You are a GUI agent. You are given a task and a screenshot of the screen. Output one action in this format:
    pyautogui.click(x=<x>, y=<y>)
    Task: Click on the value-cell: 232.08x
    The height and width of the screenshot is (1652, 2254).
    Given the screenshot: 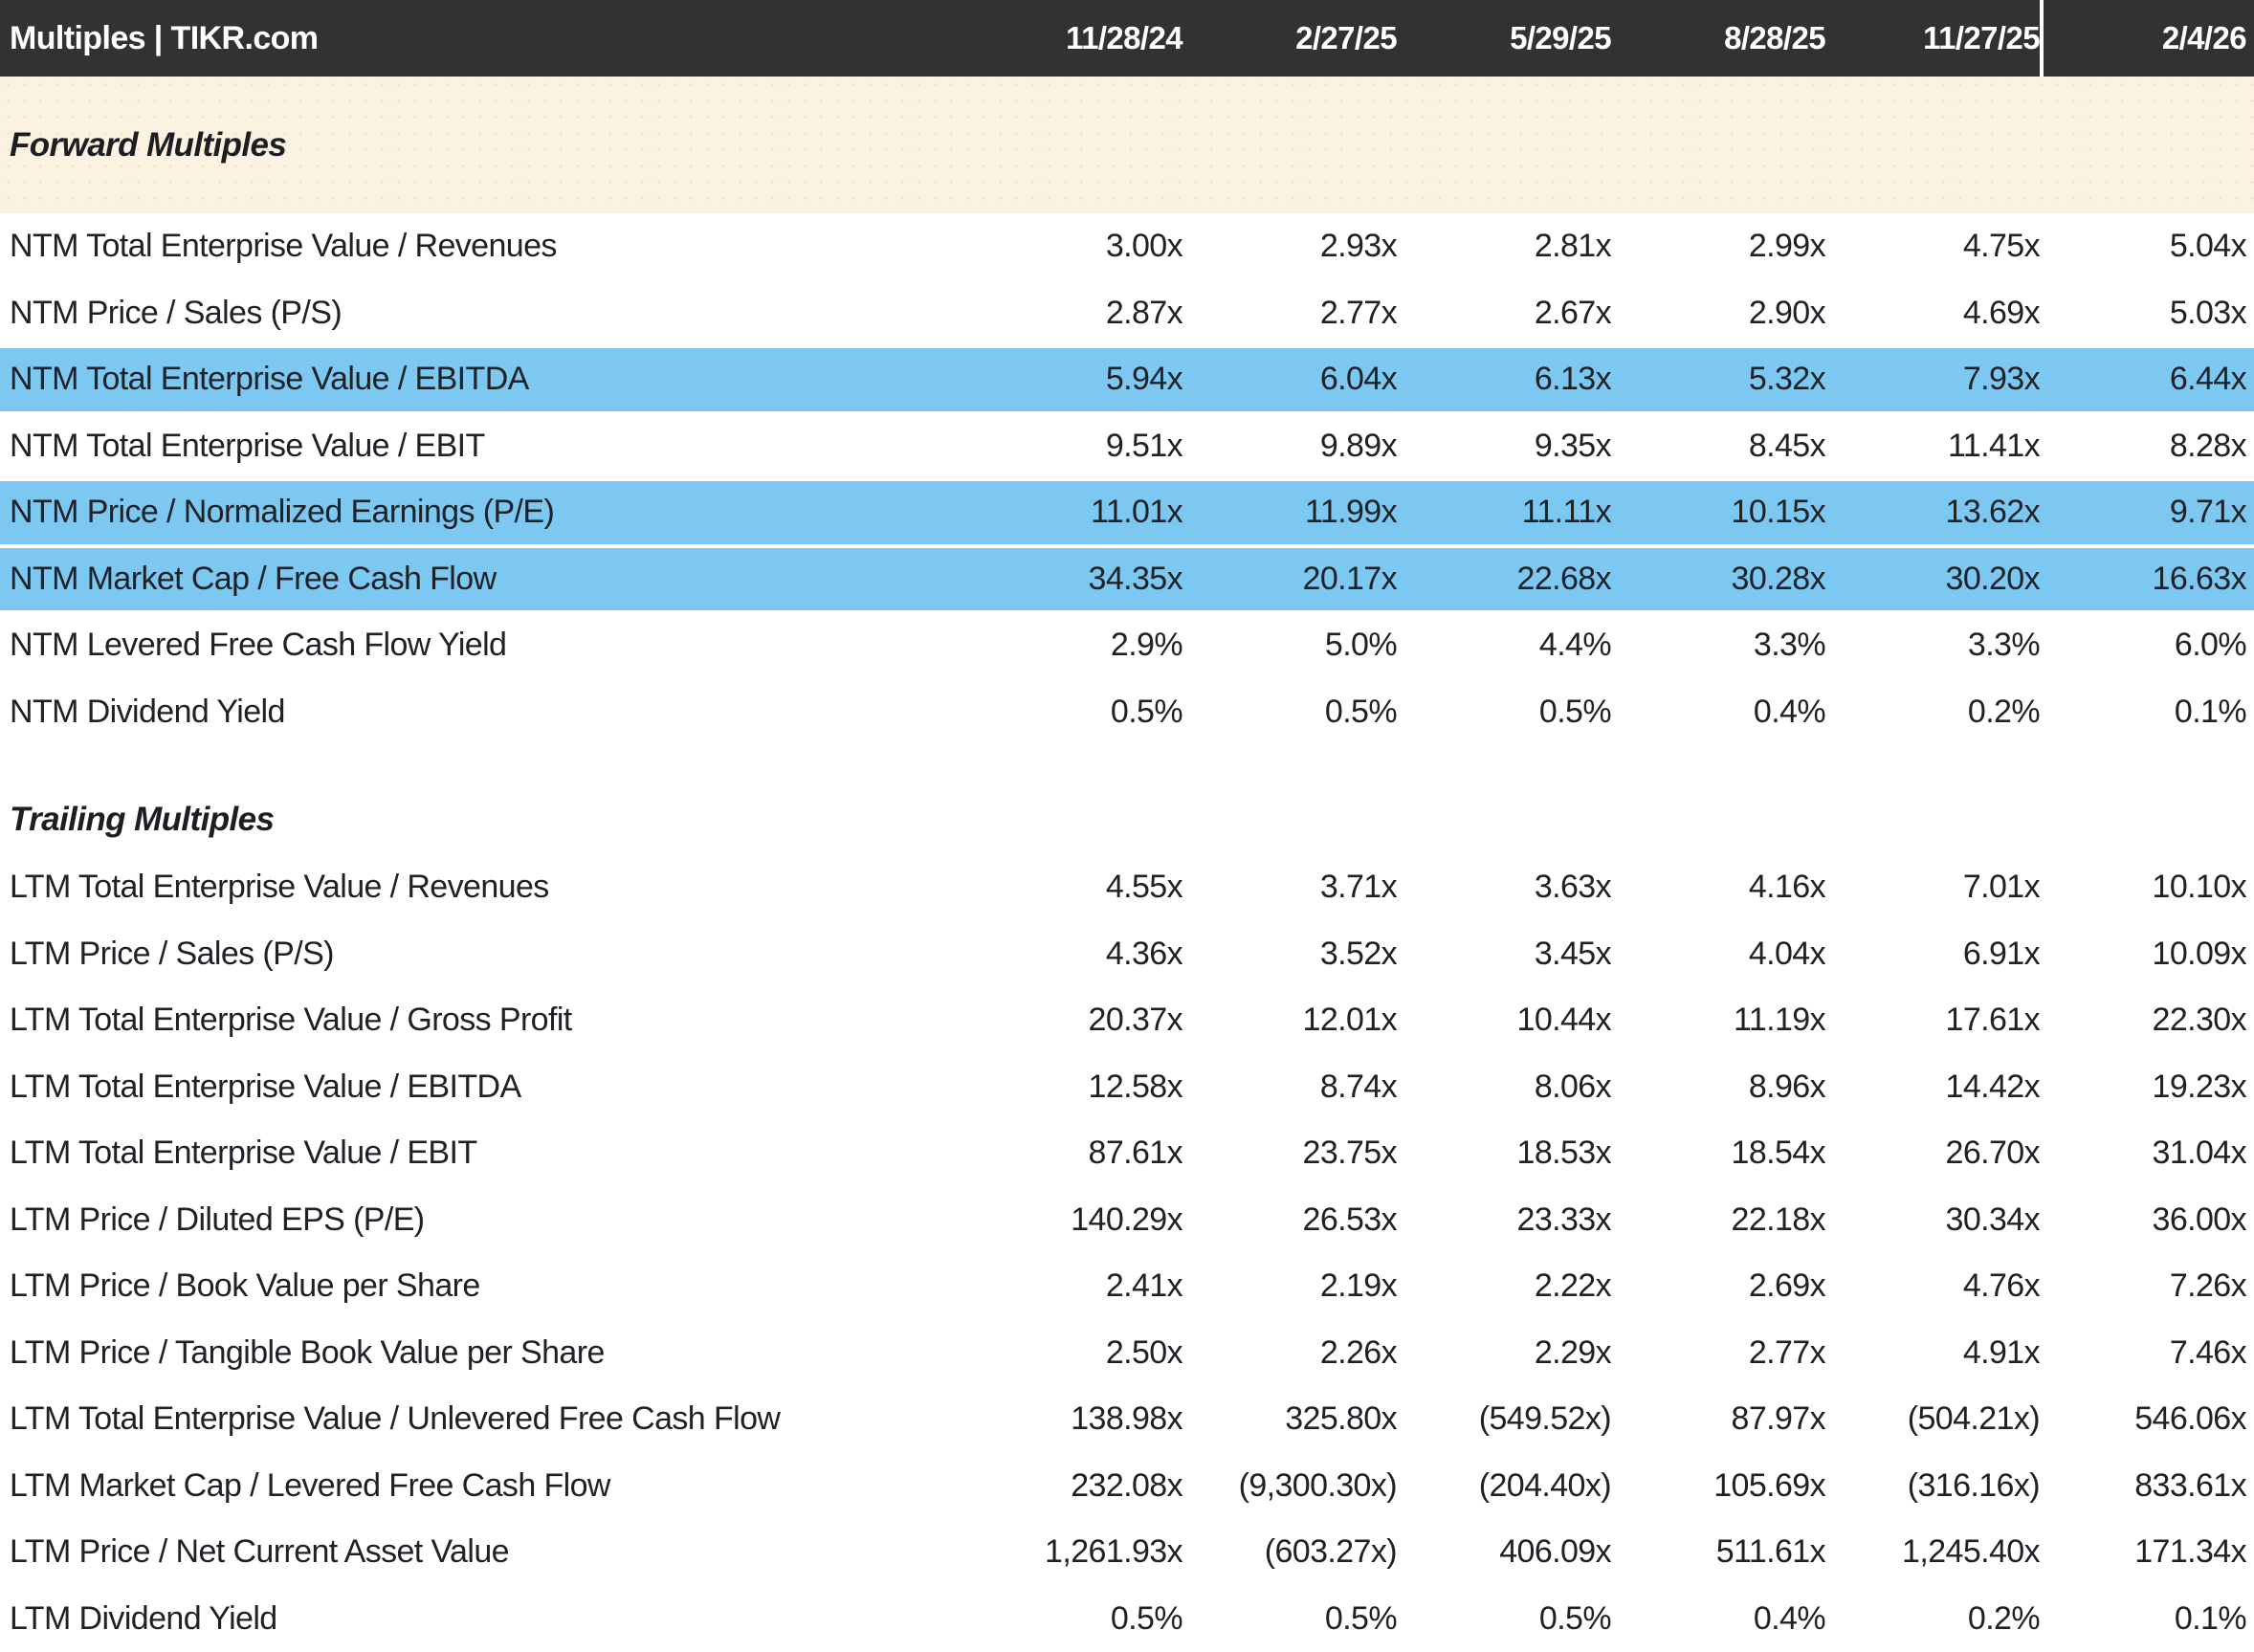 What is the action you would take?
    pyautogui.click(x=1075, y=1486)
    